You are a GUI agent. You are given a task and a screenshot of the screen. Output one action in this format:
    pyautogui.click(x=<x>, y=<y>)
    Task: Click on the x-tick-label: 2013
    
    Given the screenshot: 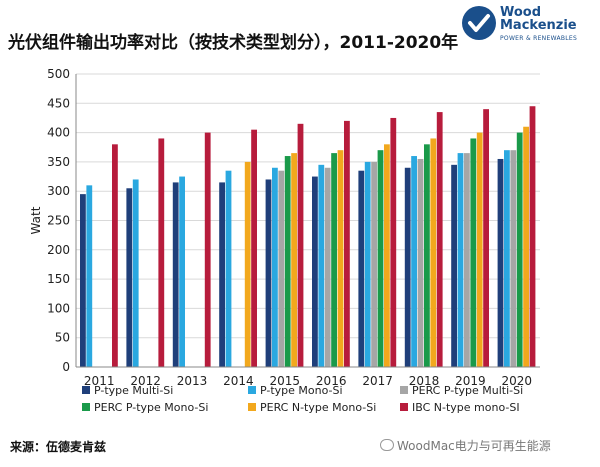 What is the action you would take?
    pyautogui.click(x=192, y=381)
    